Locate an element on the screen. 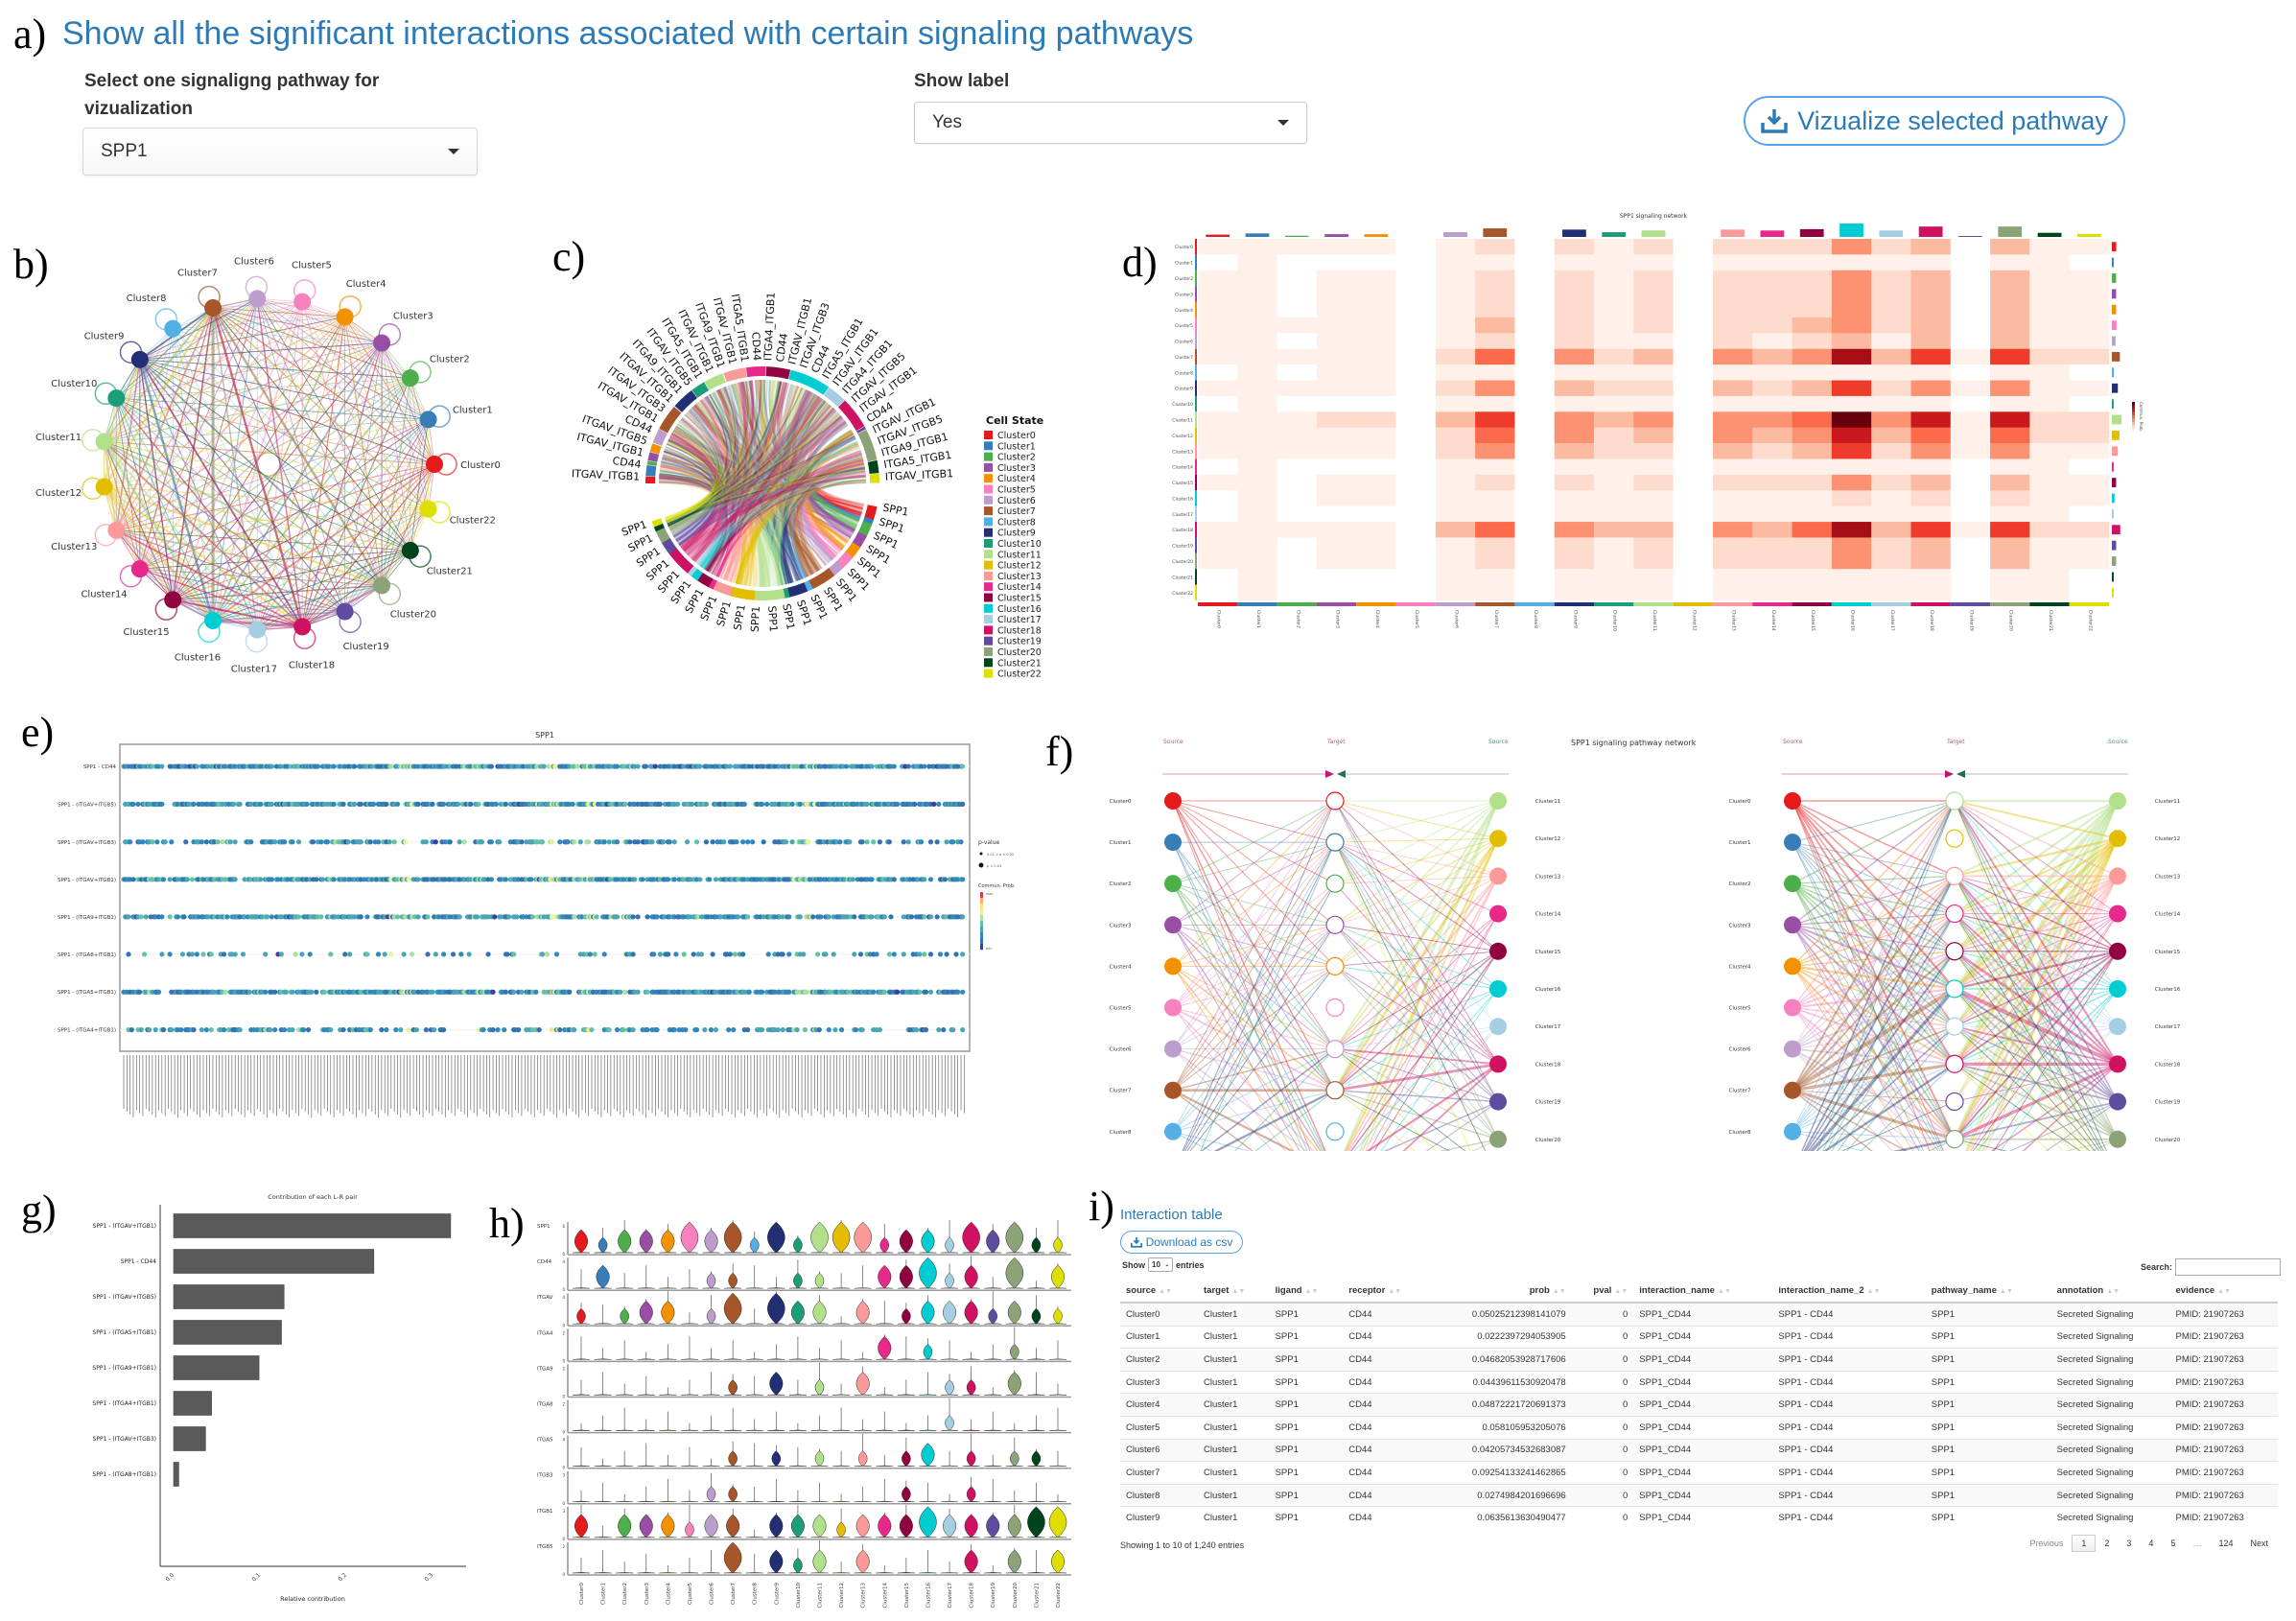 This screenshot has width=2296, height=1621. legend-label: Cluster15 is located at coordinates (1019, 599).